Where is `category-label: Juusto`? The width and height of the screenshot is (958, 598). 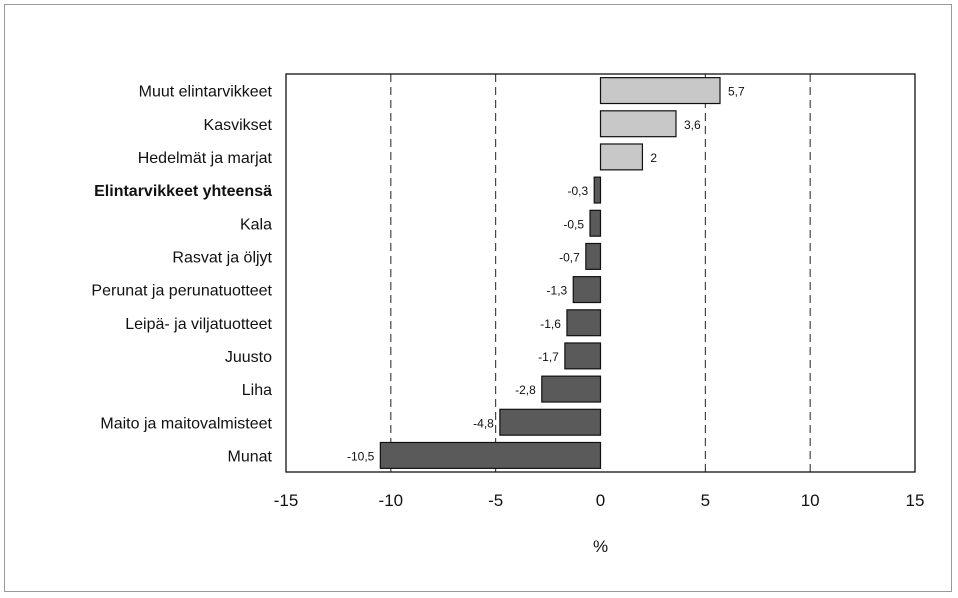
category-label: Juusto is located at coordinates (248, 357).